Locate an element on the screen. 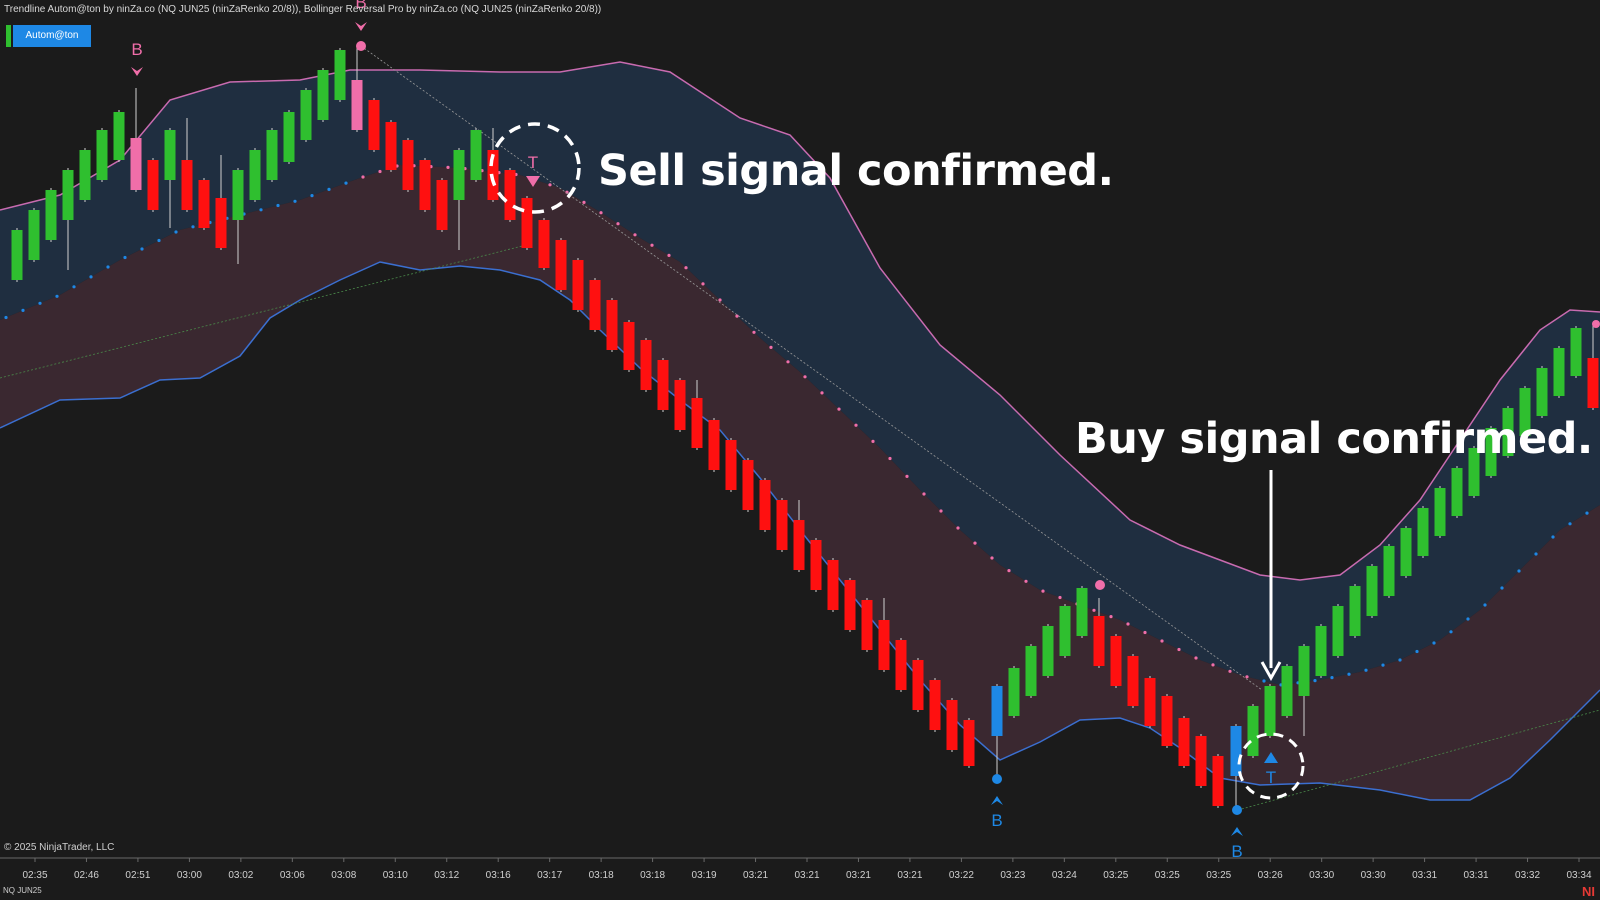  x-tick-label: 03:10 is located at coordinates (395, 875).